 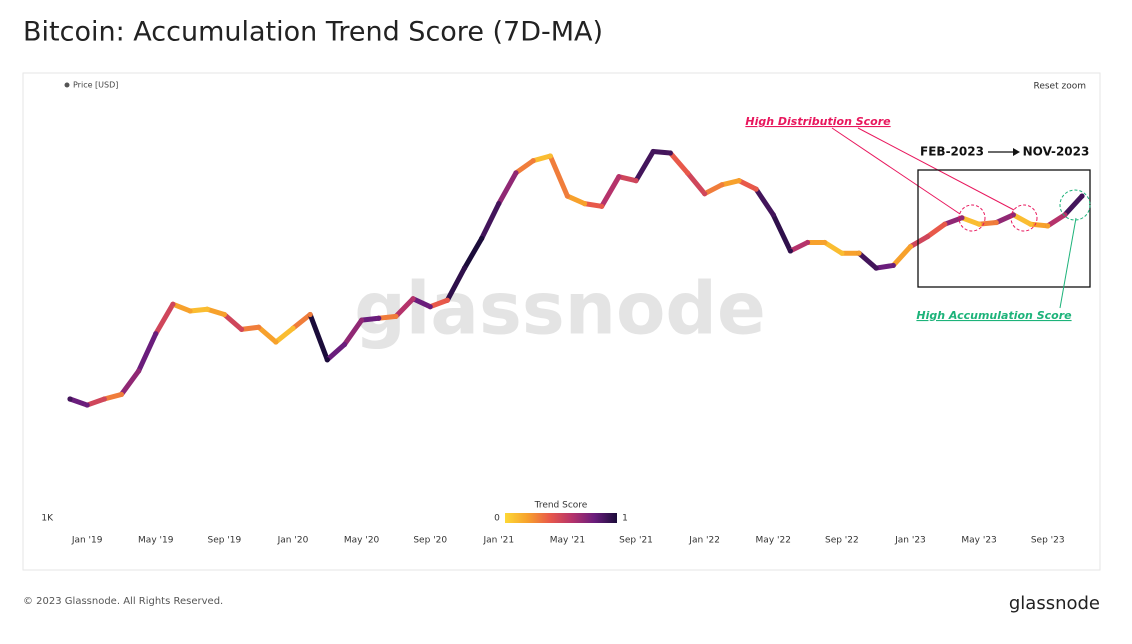 I want to click on copyright: © 2023 Glassnode. All Rights Reserved., so click(x=123, y=601).